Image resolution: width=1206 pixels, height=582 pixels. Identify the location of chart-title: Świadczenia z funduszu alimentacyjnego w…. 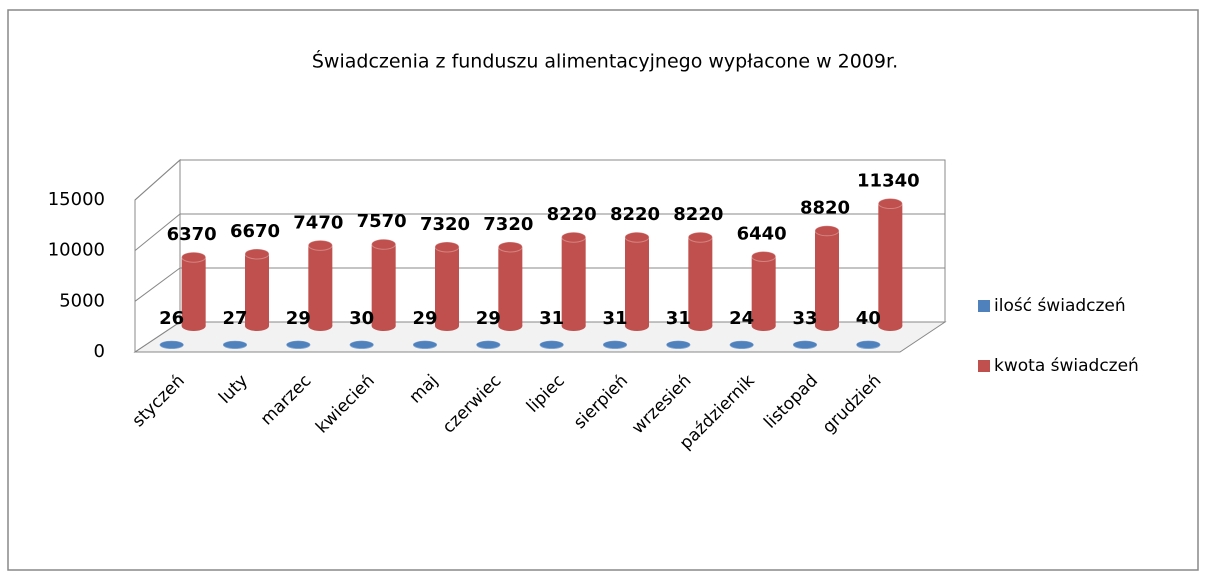
(605, 61).